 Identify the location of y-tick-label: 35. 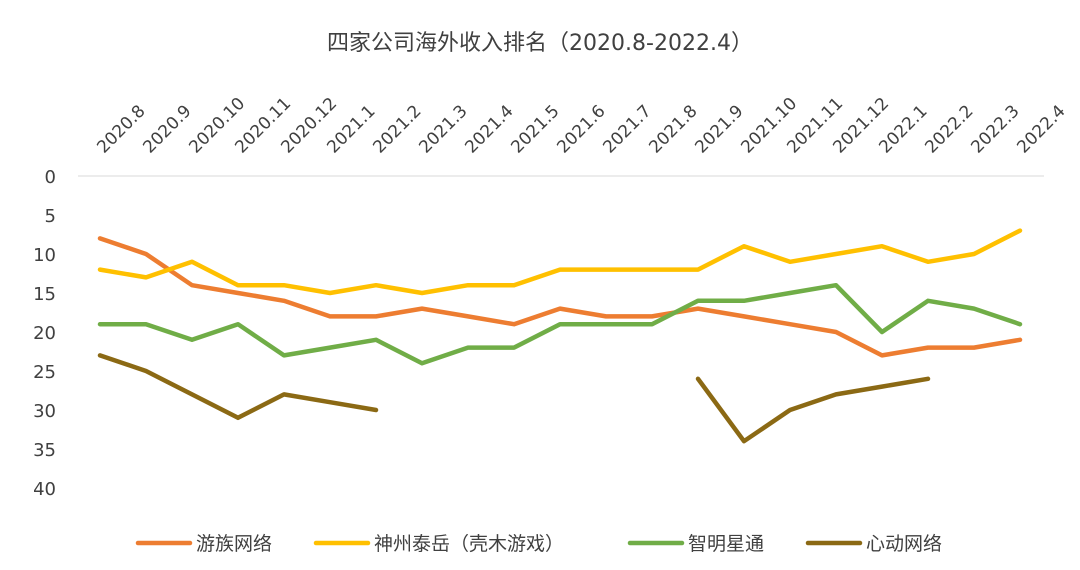
(44, 450).